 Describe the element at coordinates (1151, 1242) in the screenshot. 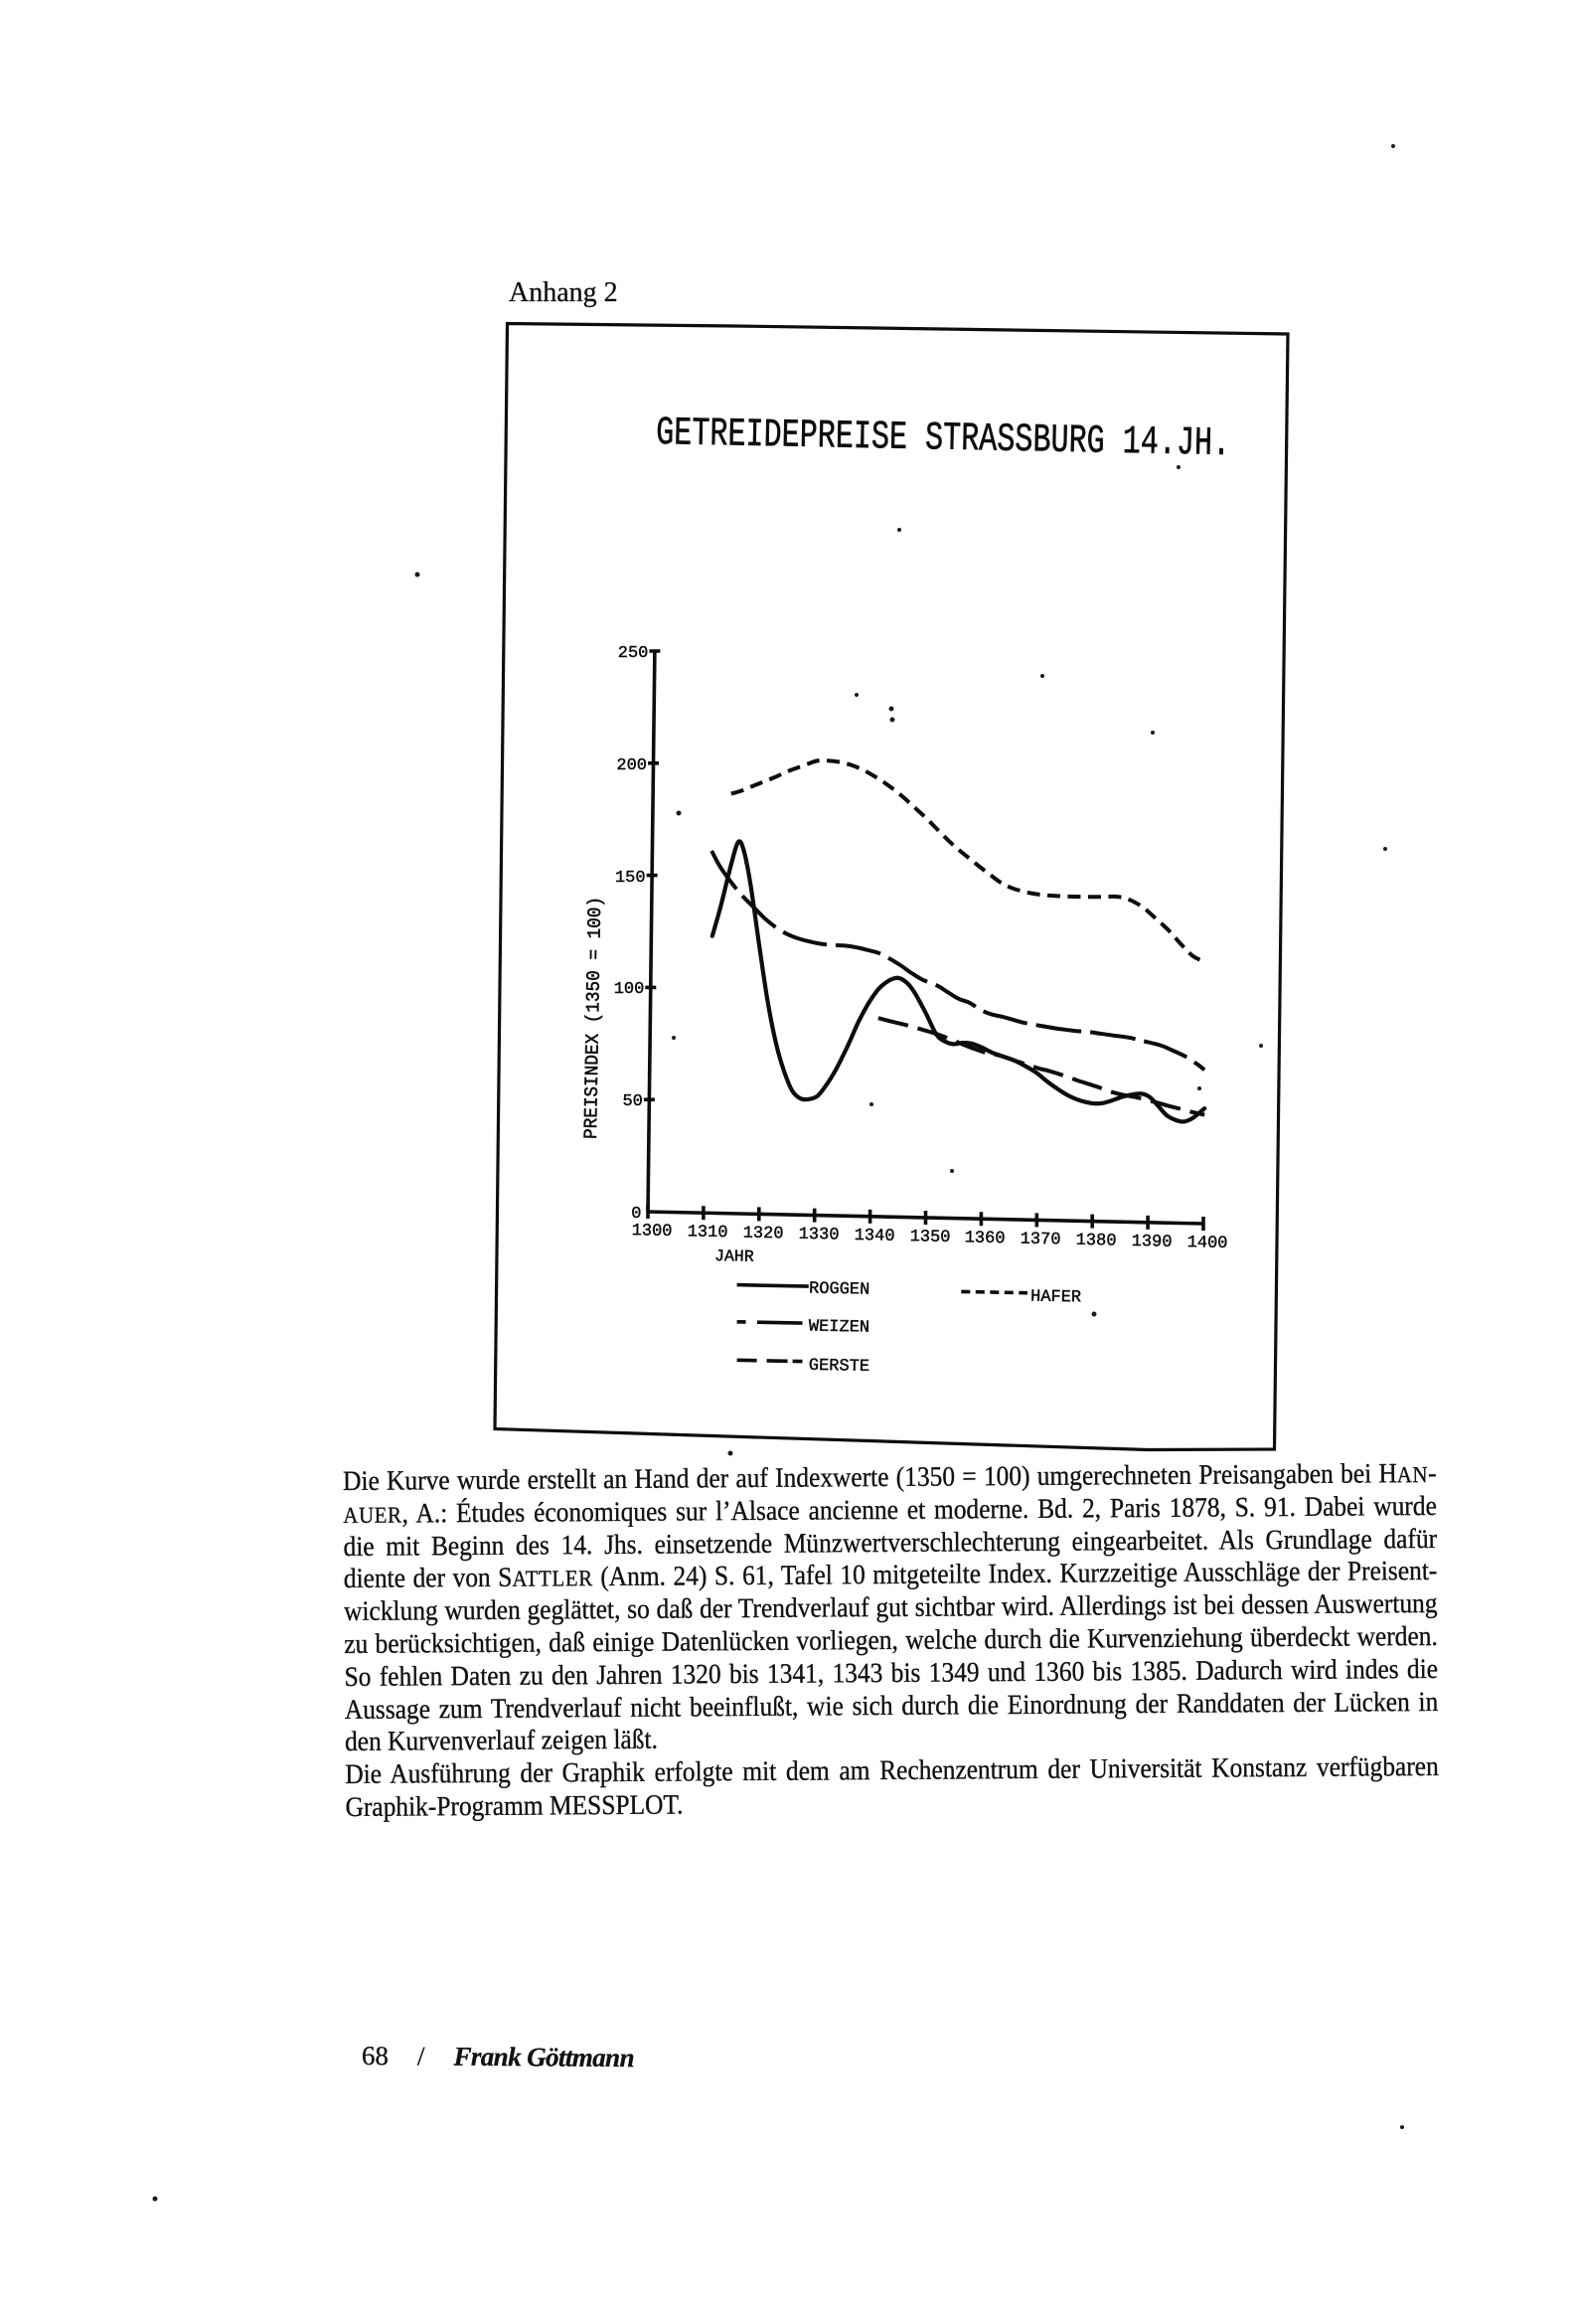

I see `svg-text: 1390` at that location.